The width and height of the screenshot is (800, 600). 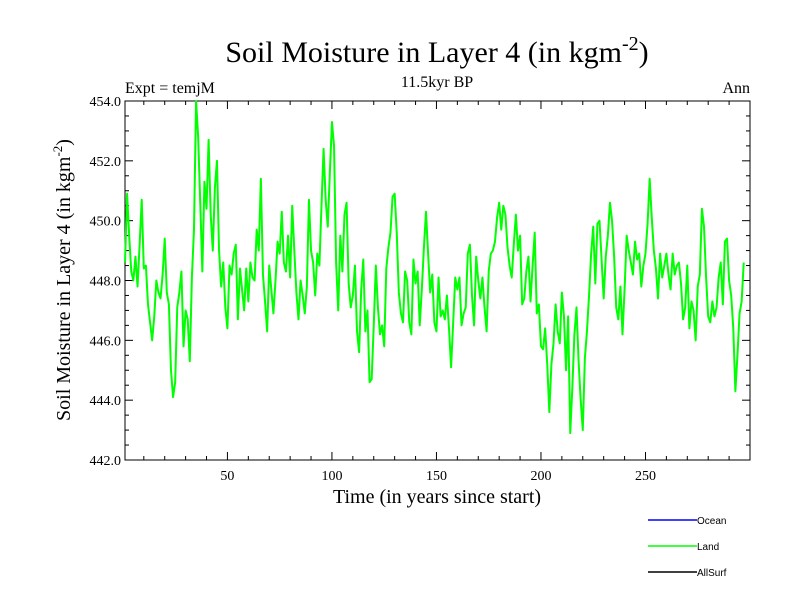 What do you see at coordinates (106, 401) in the screenshot?
I see `y-tick-label: 444.0` at bounding box center [106, 401].